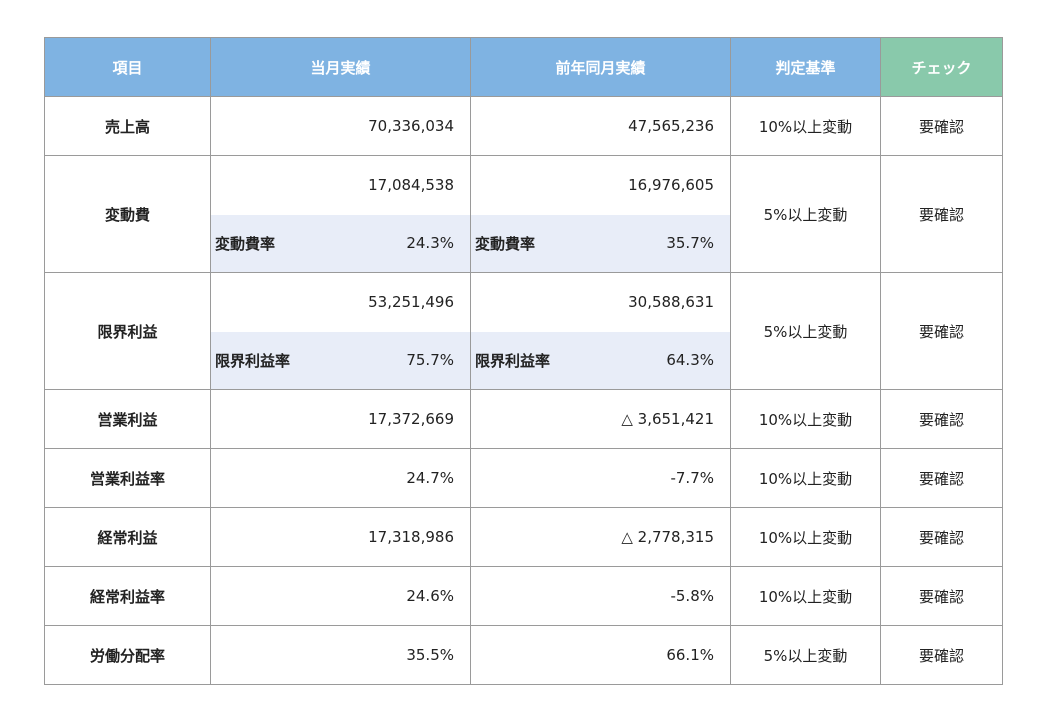 The height and width of the screenshot is (719, 1046). What do you see at coordinates (127, 331) in the screenshot?
I see `row-item-label: 限界利益` at bounding box center [127, 331].